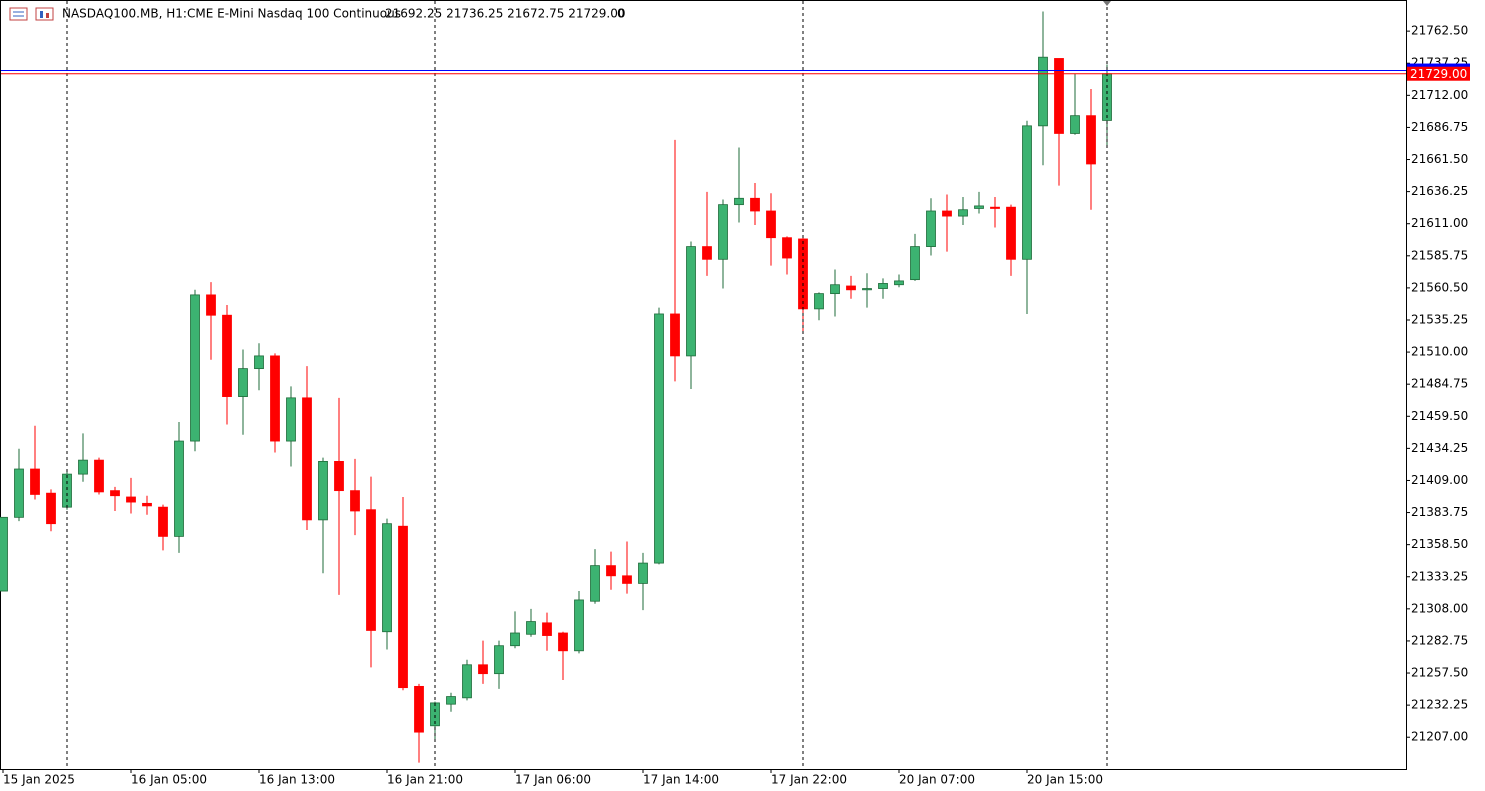  I want to click on price-label-box, so click(1438, 73).